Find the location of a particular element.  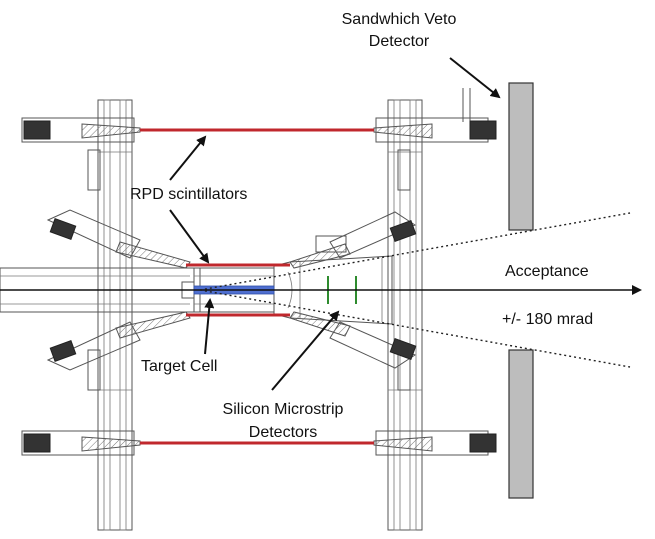

silicon-pointer-arrow is located at coordinates (305, 350).